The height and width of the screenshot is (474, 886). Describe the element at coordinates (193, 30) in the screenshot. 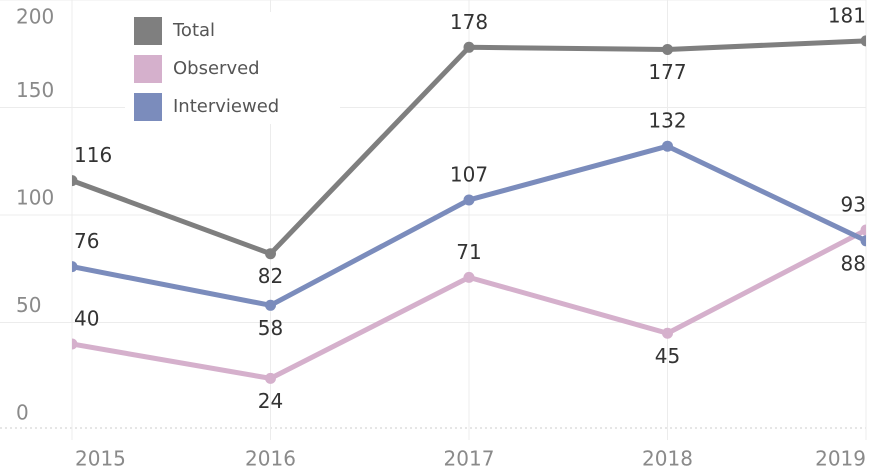

I see `legend-label: Total` at that location.